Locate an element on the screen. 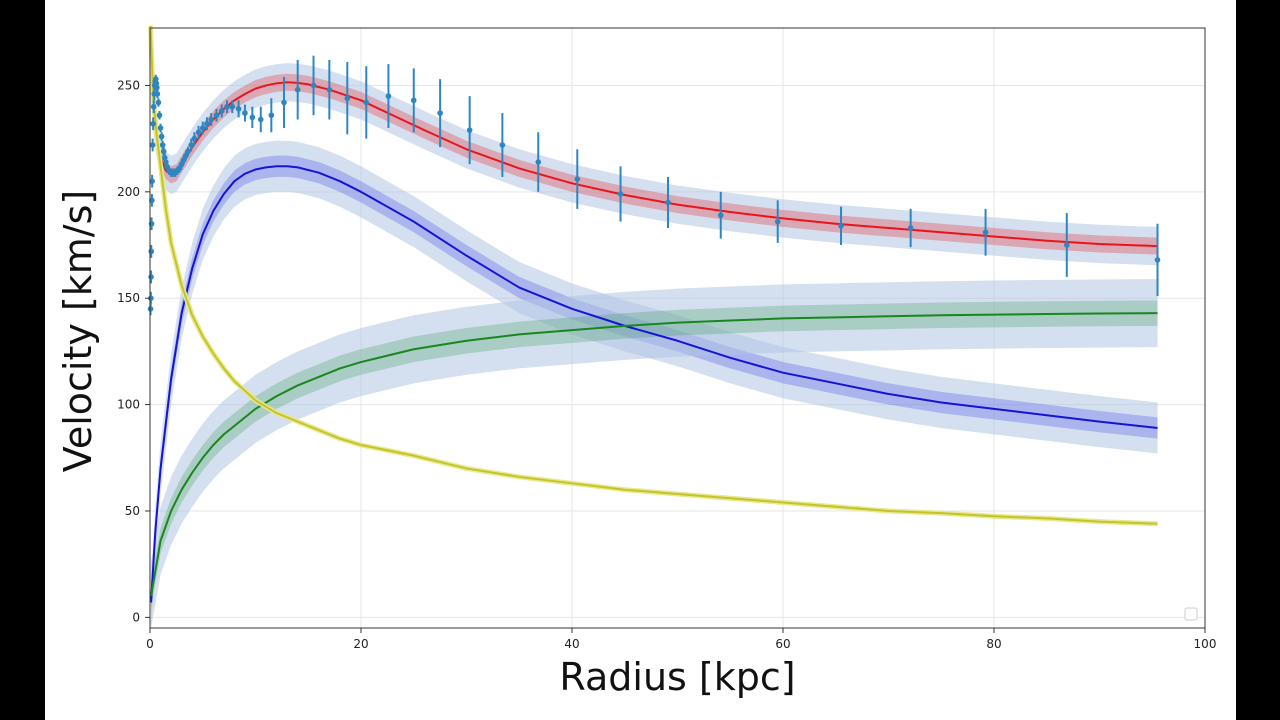 The image size is (1280, 720). legend-box is located at coordinates (1191, 614).